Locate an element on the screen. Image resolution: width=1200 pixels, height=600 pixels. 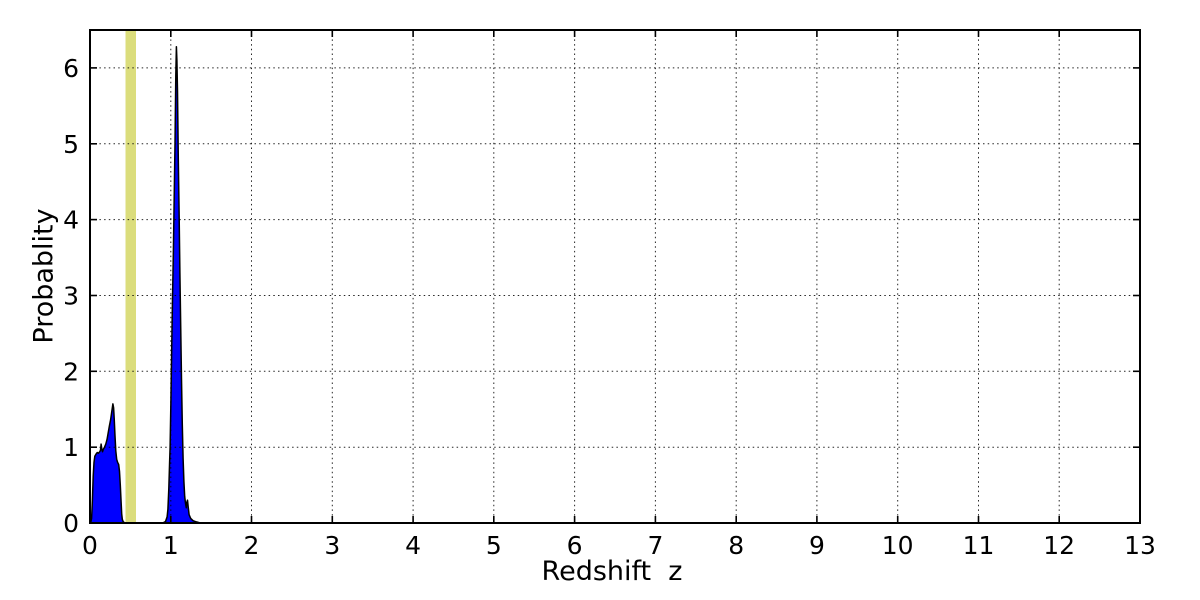
x-tick-label: 0 is located at coordinates (90, 545).